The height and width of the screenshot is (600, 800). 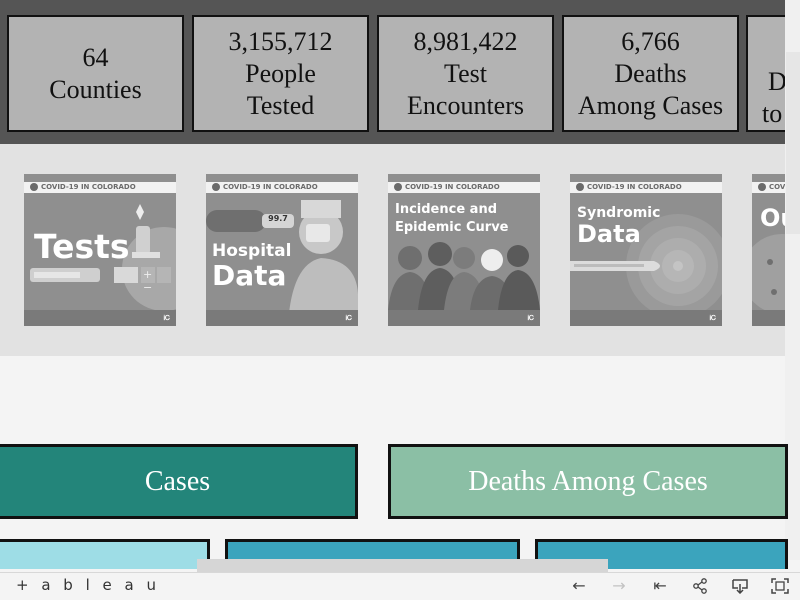 I want to click on stat-counties-value: 64, so click(x=95, y=57).